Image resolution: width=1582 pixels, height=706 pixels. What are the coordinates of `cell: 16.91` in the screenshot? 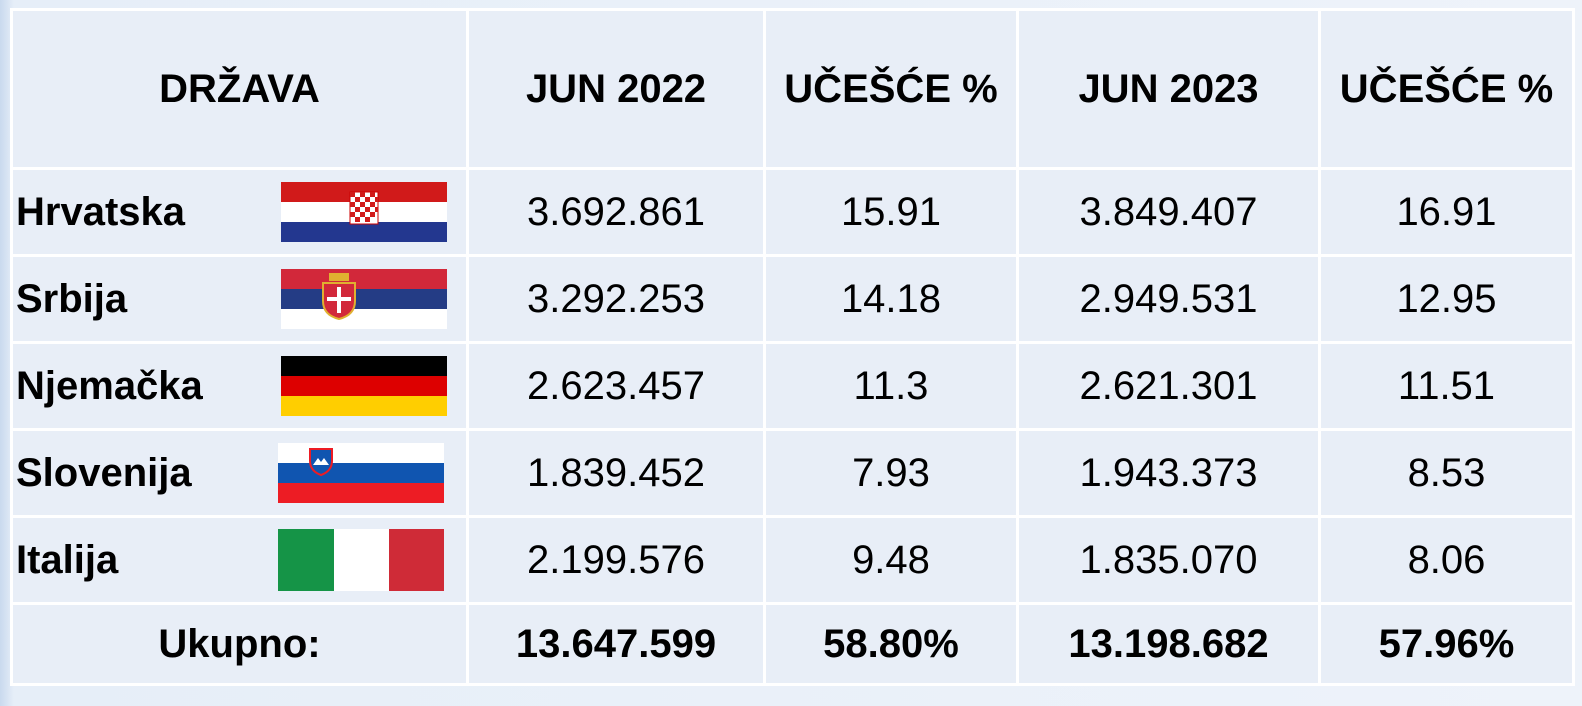 It's located at (1446, 212).